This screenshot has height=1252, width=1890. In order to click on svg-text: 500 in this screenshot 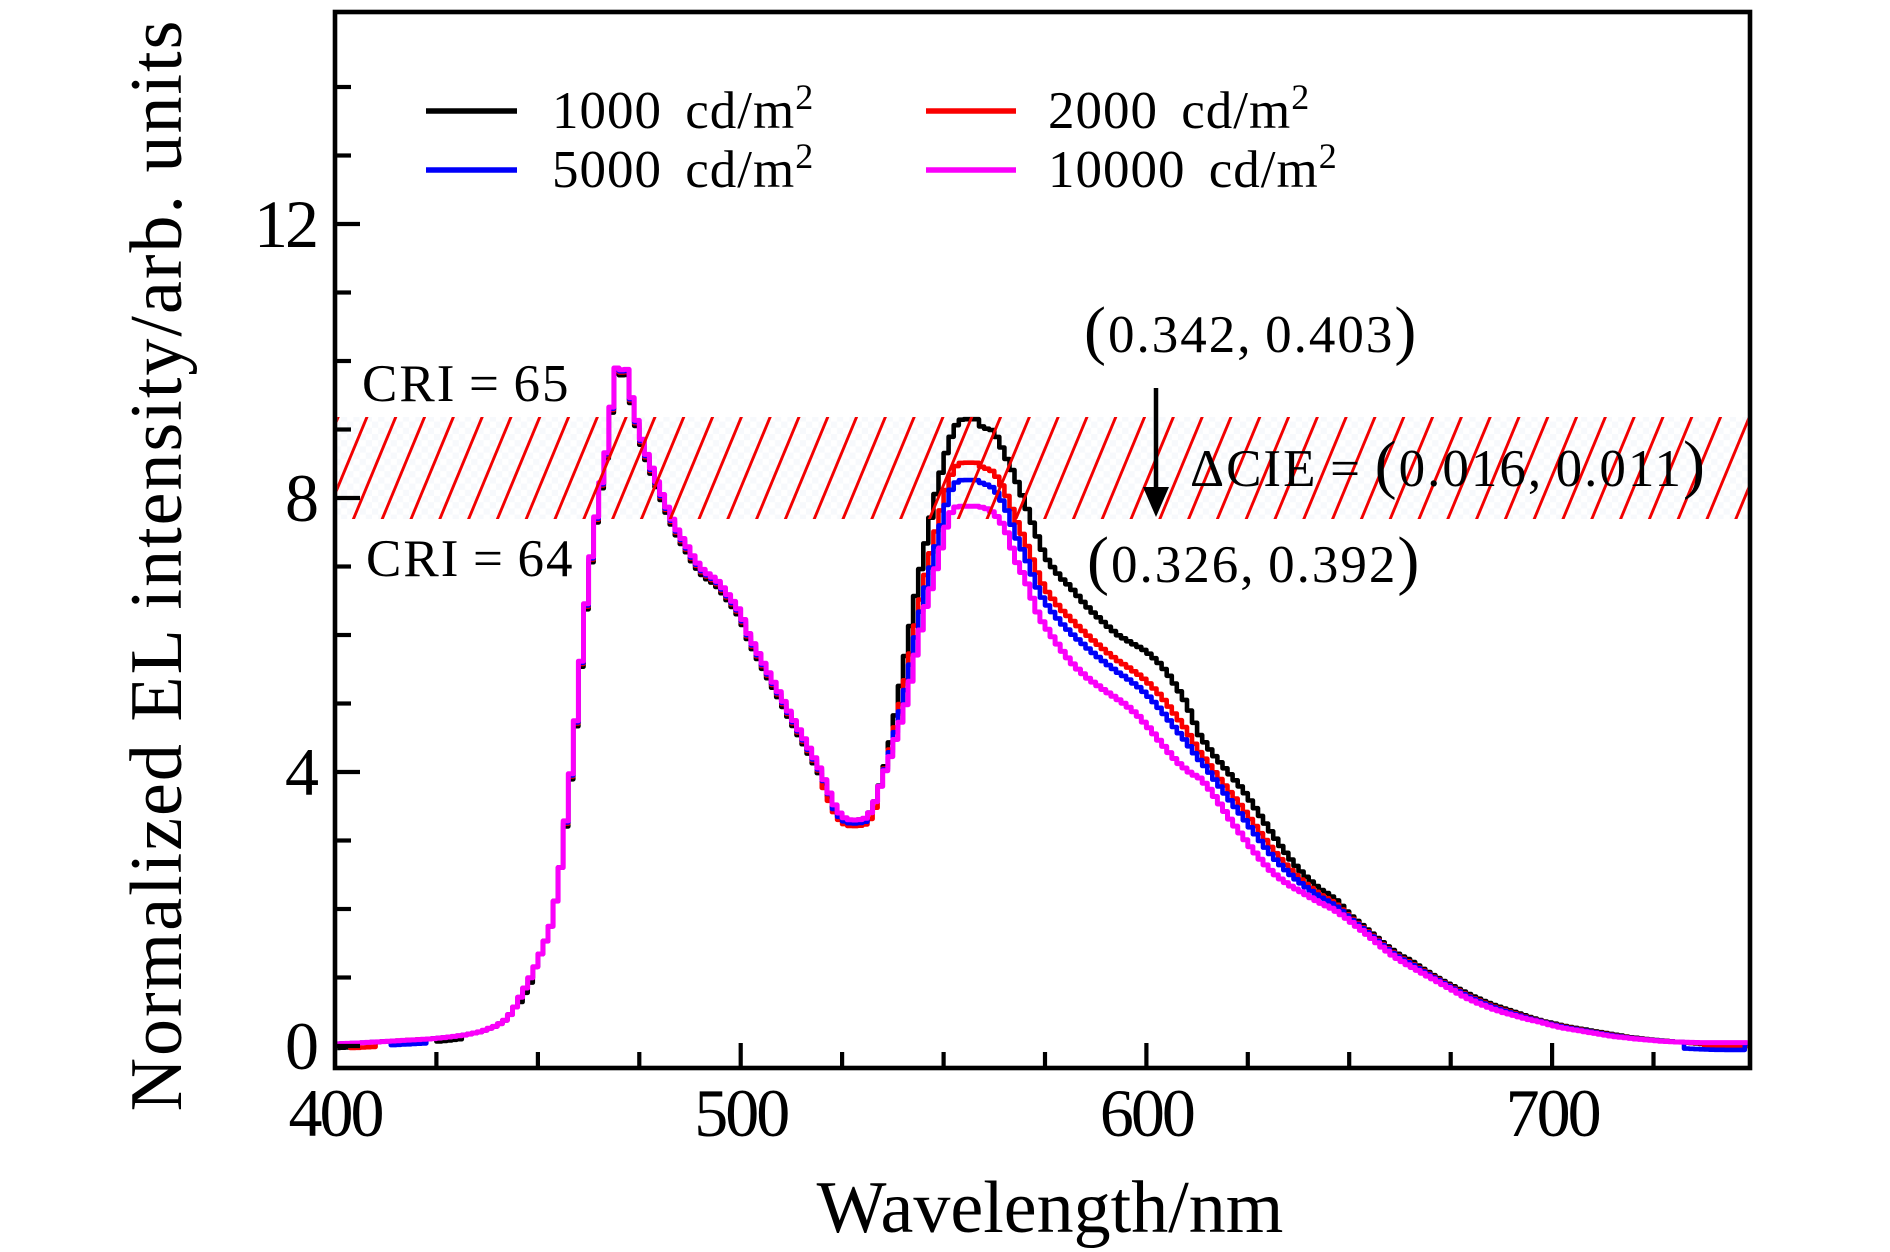, I will do `click(741, 1113)`.